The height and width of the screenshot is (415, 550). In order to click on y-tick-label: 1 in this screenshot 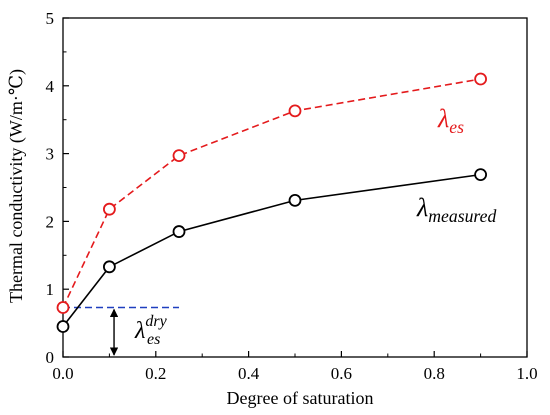, I will do `click(50, 289)`.